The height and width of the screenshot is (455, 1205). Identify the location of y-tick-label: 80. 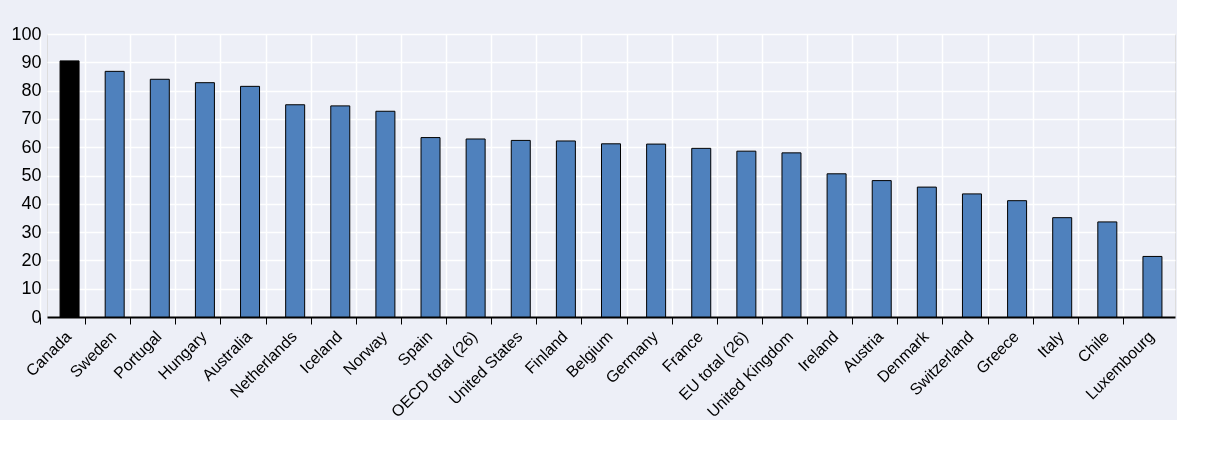
(31, 90).